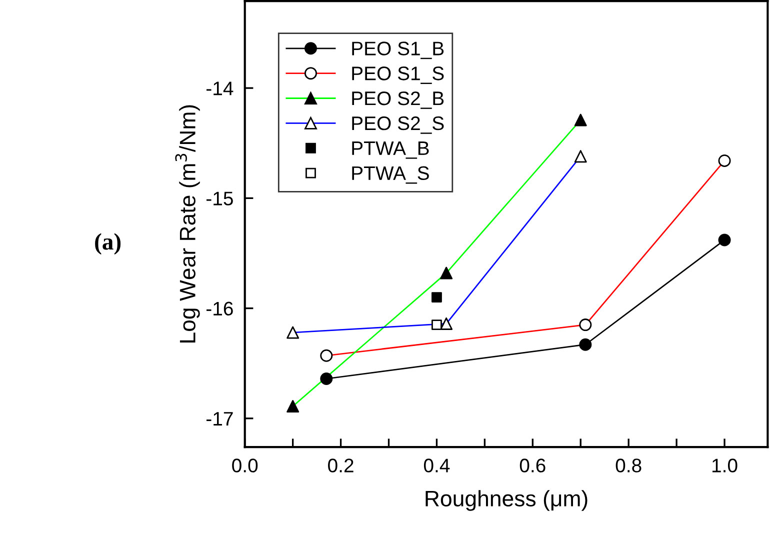 The height and width of the screenshot is (536, 770). I want to click on y-tick-label: -14, so click(220, 89).